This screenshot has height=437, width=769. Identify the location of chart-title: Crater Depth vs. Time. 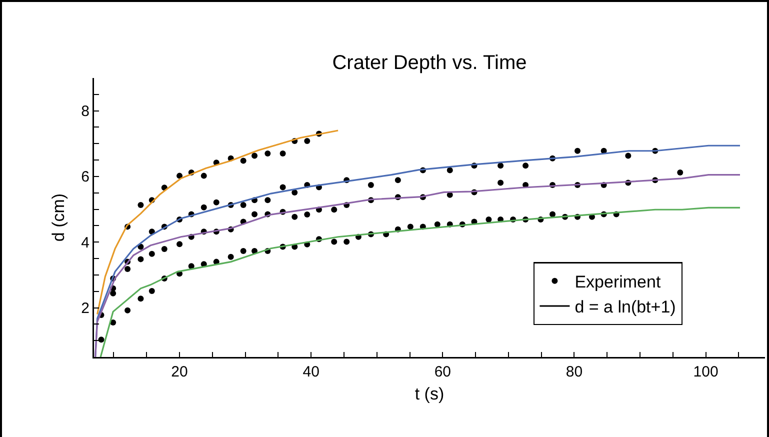
(429, 63).